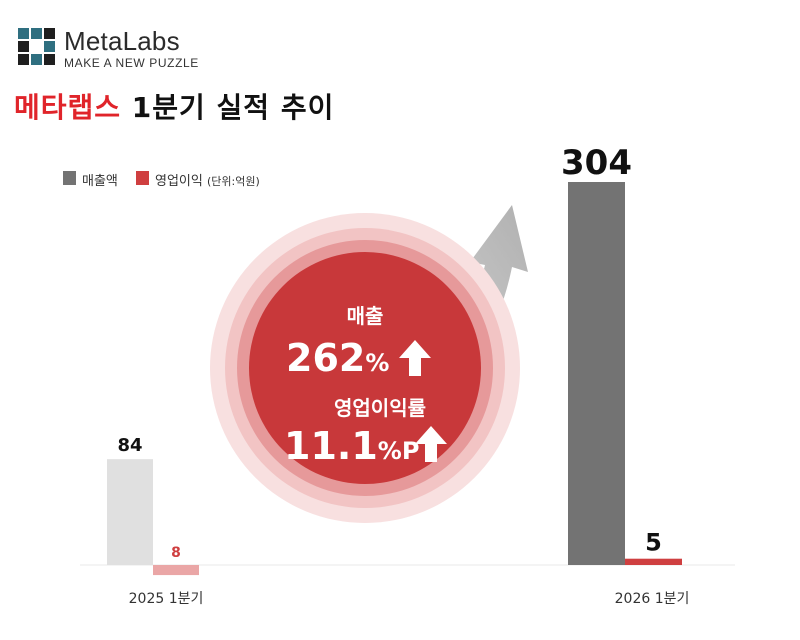 Image resolution: width=800 pixels, height=640 pixels. Describe the element at coordinates (129, 445) in the screenshot. I see `data-label-revenue-0: 84` at that location.